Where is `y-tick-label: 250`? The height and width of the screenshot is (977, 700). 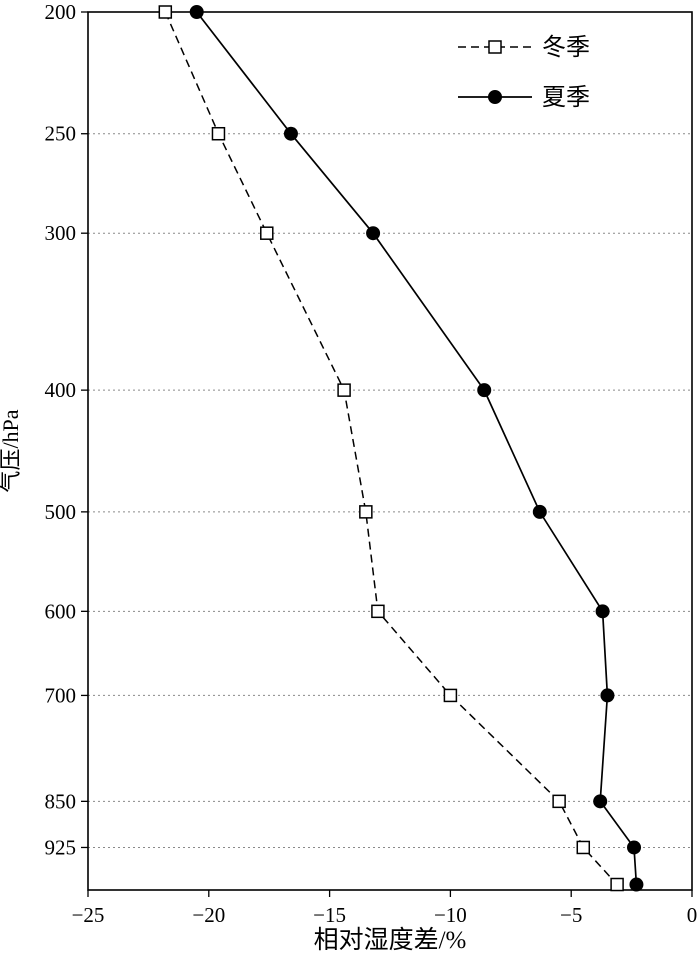 y-tick-label: 250 is located at coordinates (61, 134).